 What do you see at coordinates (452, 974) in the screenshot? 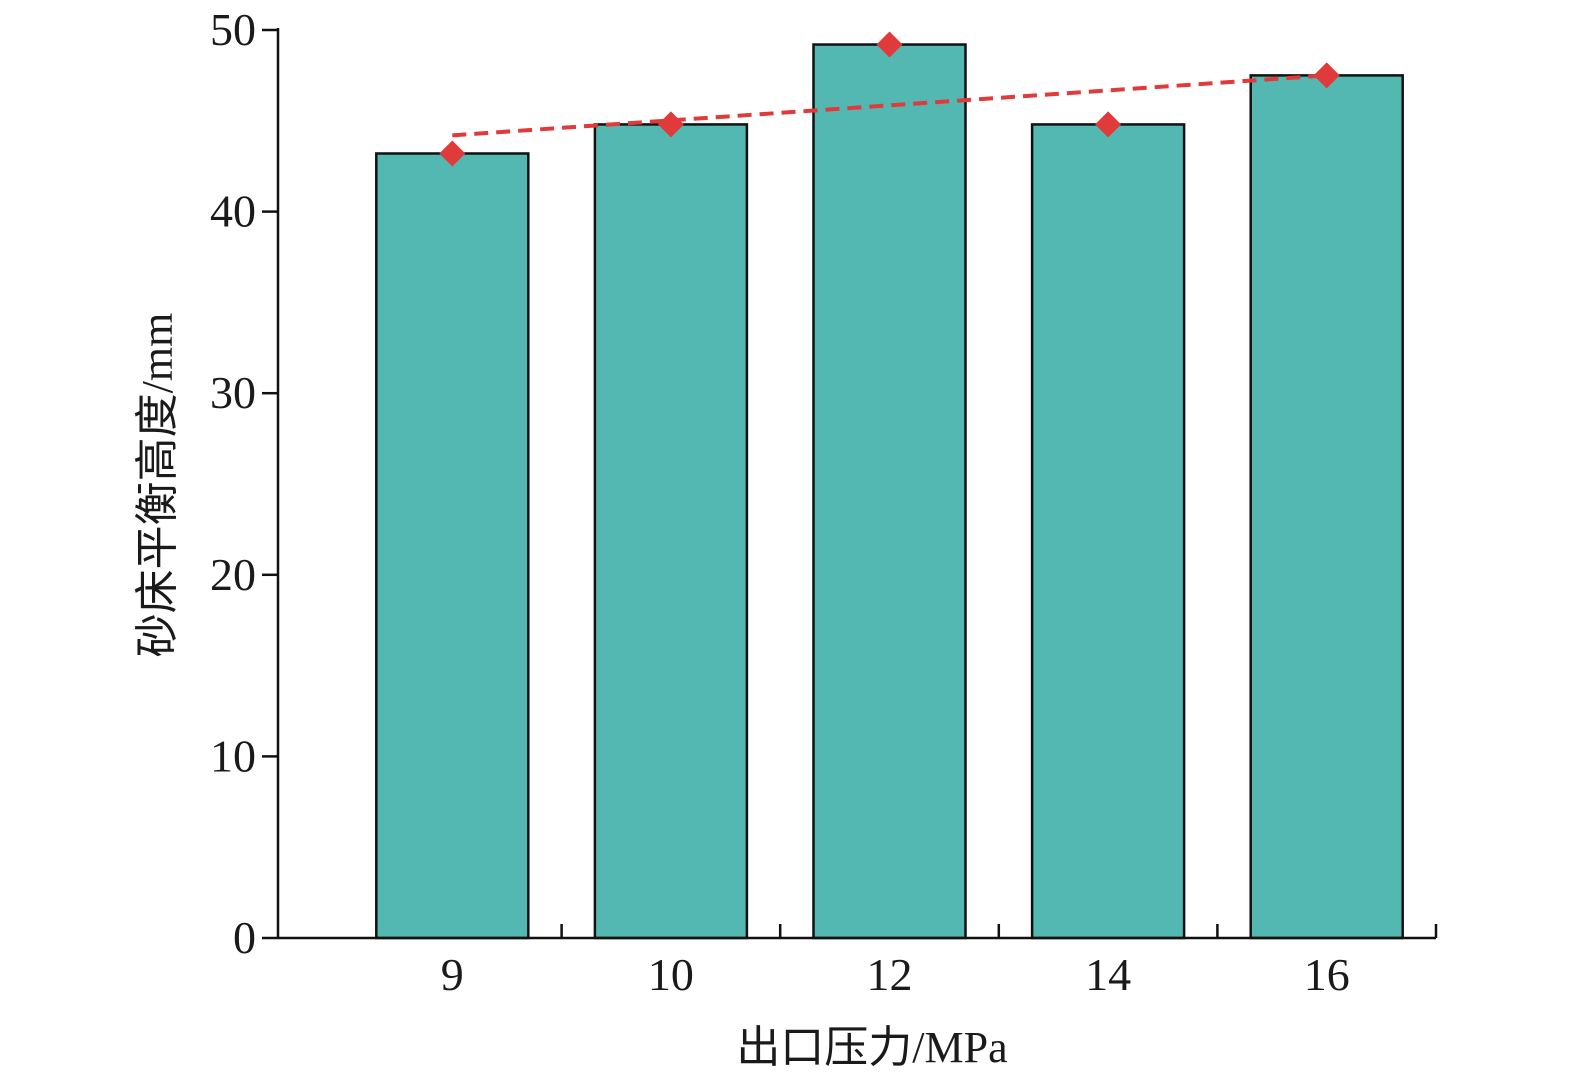
I see `x-tick-label-9: 9` at bounding box center [452, 974].